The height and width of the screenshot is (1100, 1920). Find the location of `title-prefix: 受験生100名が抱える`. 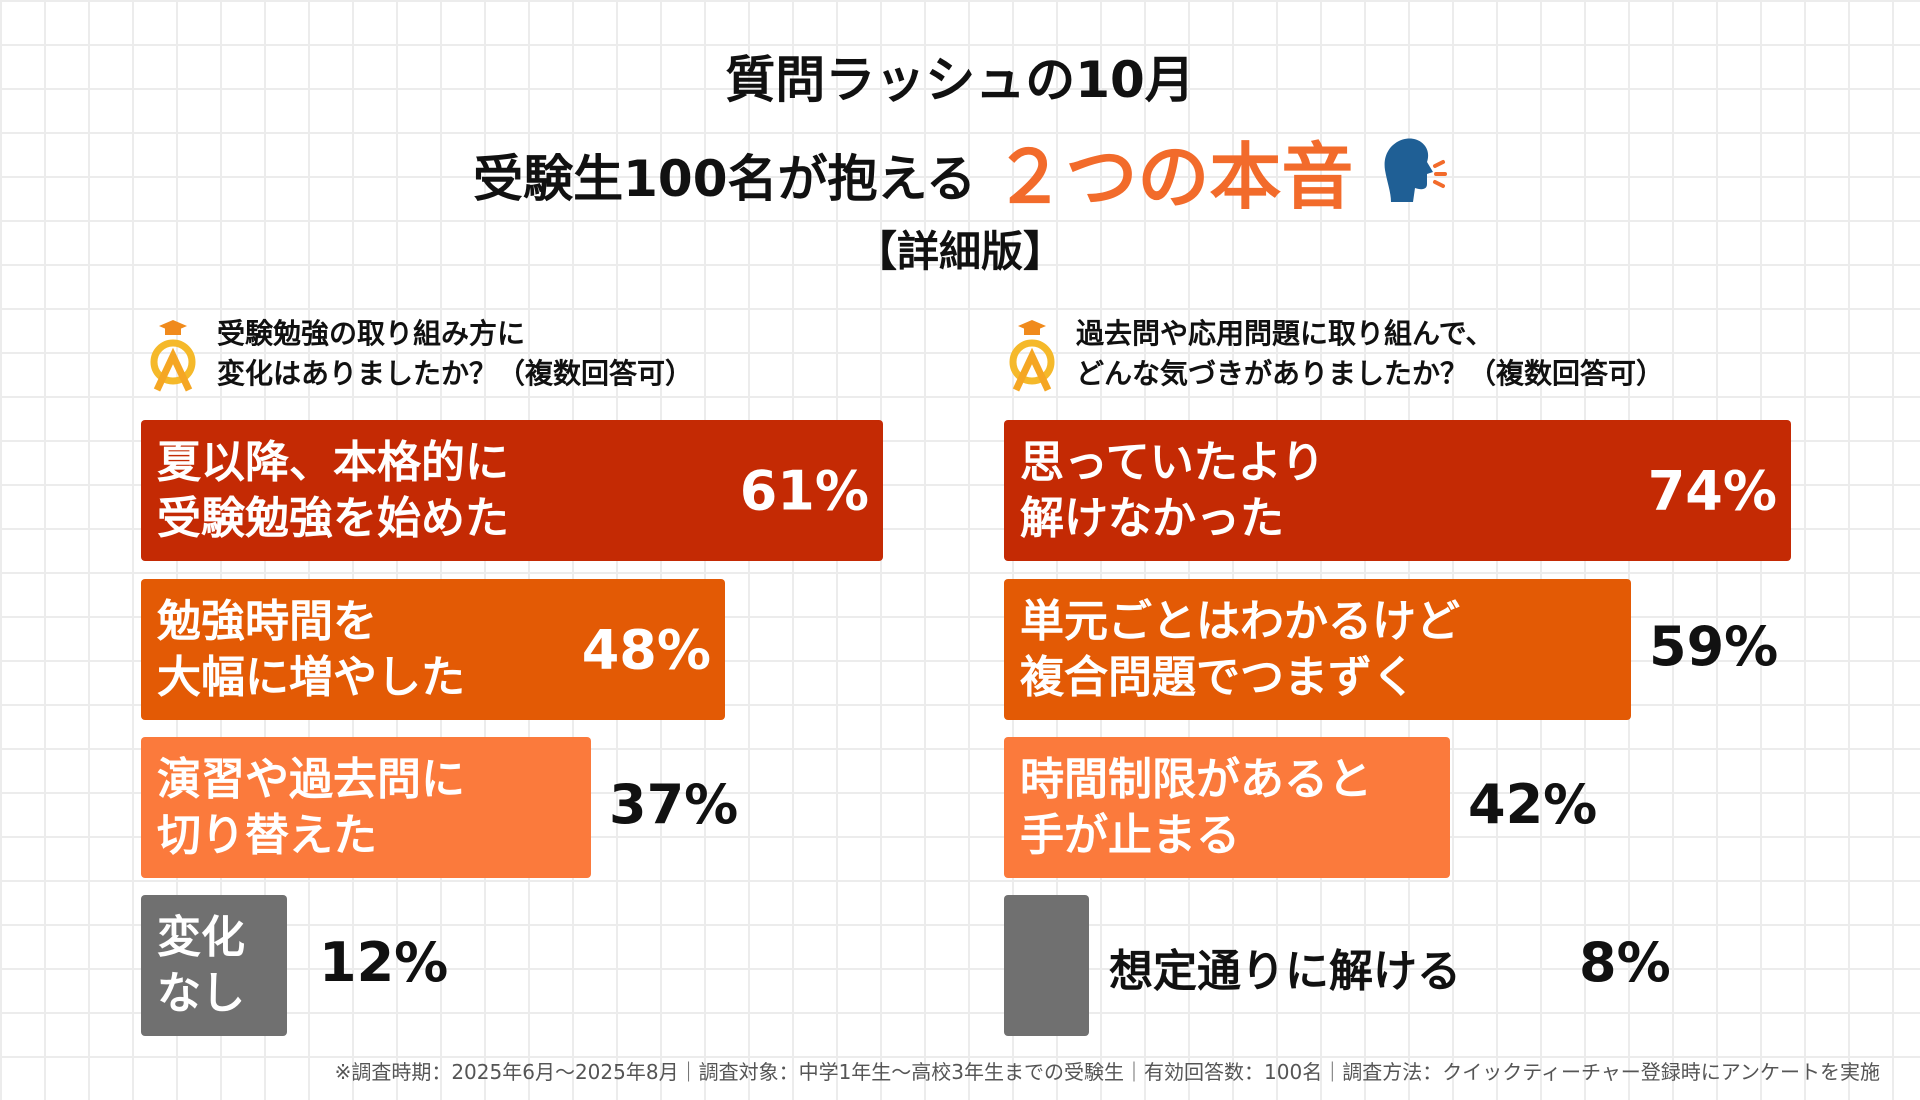

title-prefix: 受験生100名が抱える is located at coordinates (724, 179).